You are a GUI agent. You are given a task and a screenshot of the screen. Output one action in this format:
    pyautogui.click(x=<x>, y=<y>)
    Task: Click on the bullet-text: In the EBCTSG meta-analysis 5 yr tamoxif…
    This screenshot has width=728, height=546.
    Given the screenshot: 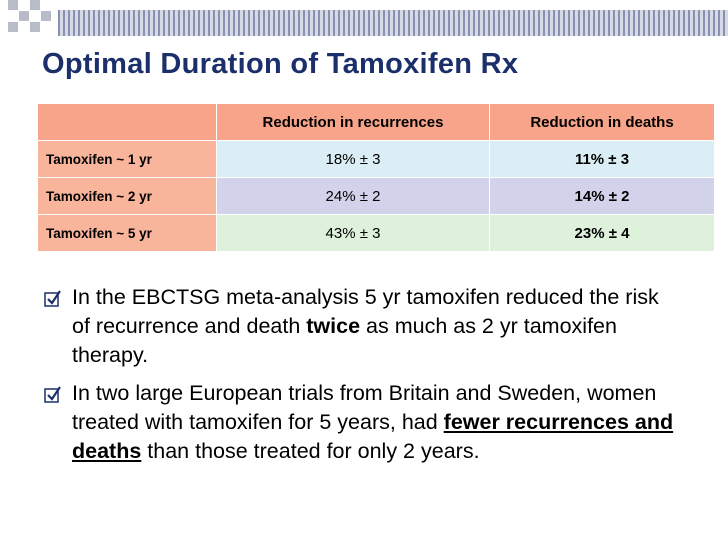 What is the action you would take?
    pyautogui.click(x=365, y=311)
    